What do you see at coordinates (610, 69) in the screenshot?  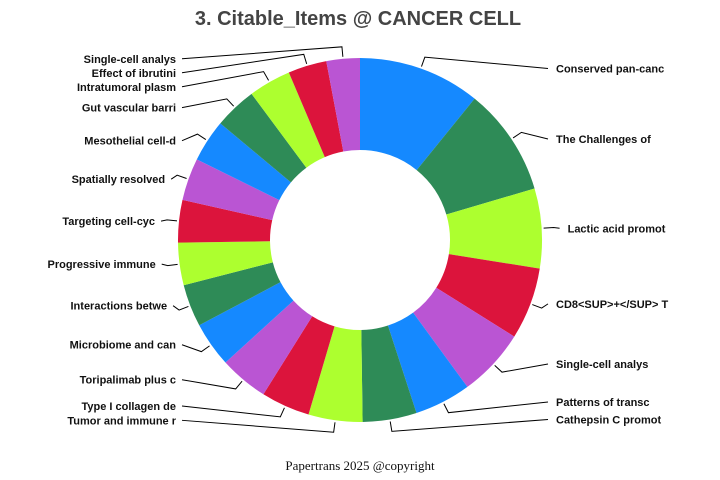 I see `slice-label: Conserved pan-canc` at bounding box center [610, 69].